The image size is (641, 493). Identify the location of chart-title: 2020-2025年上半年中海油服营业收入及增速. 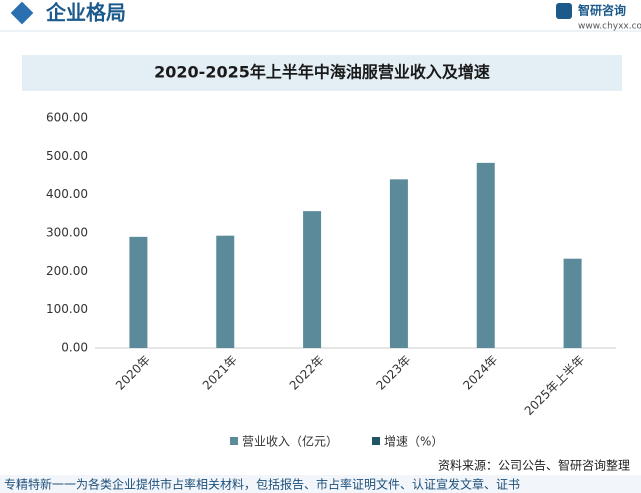
(322, 72).